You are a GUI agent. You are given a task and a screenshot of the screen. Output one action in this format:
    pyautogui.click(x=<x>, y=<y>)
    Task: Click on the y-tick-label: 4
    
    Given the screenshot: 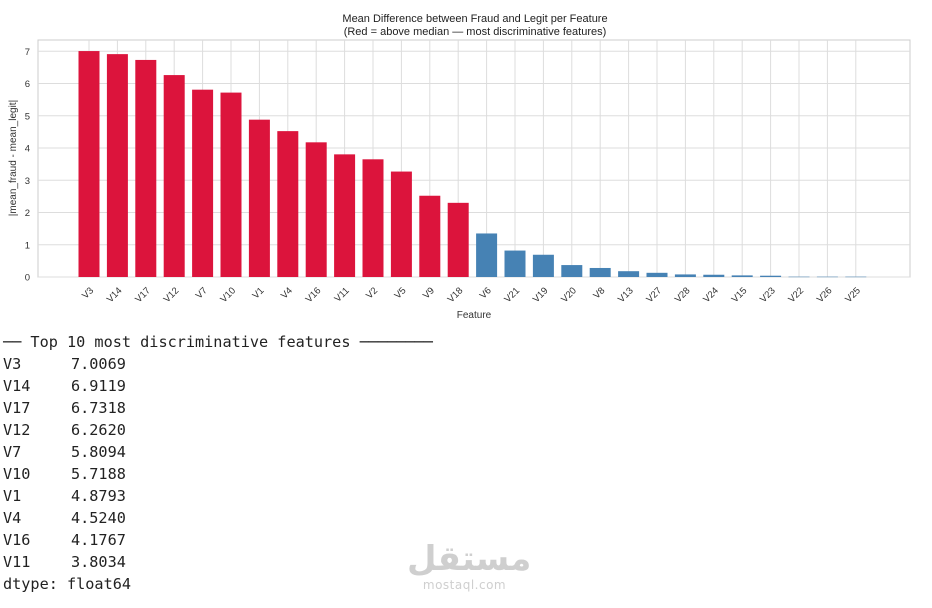 What is the action you would take?
    pyautogui.click(x=27, y=149)
    